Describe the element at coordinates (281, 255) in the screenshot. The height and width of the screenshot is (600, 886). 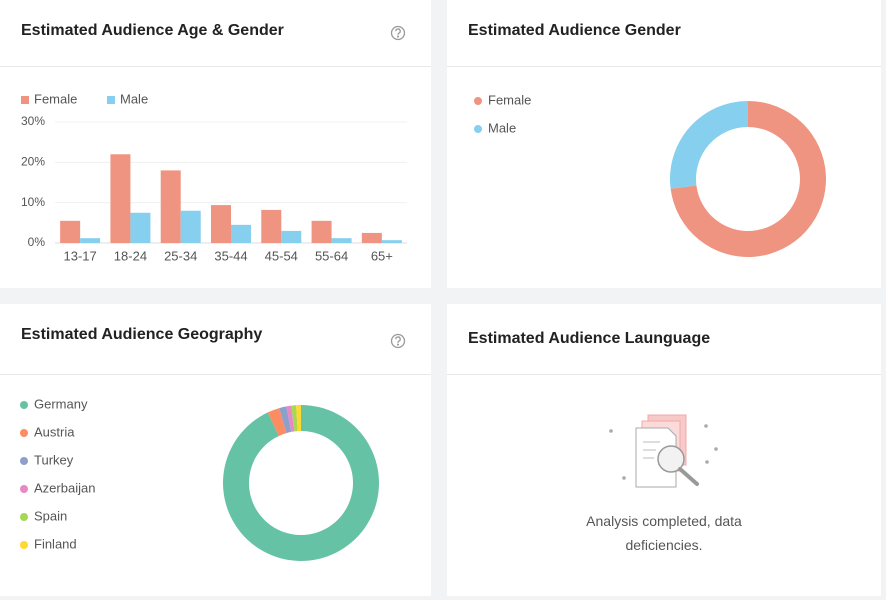
I see `x-tick-label: 45-54` at that location.